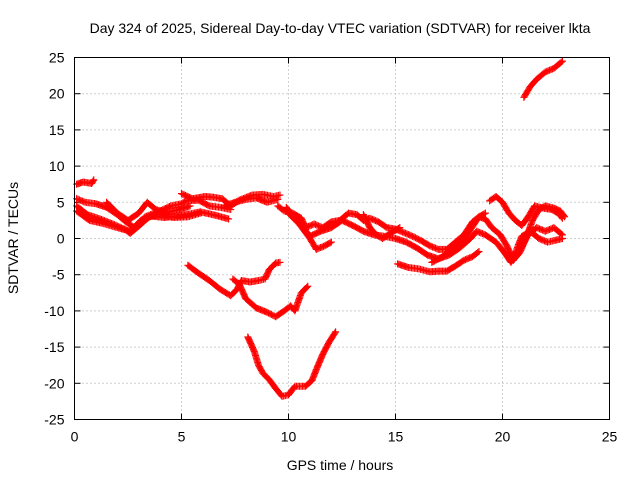 The image size is (640, 480). I want to click on x-tick-label: 20, so click(503, 437).